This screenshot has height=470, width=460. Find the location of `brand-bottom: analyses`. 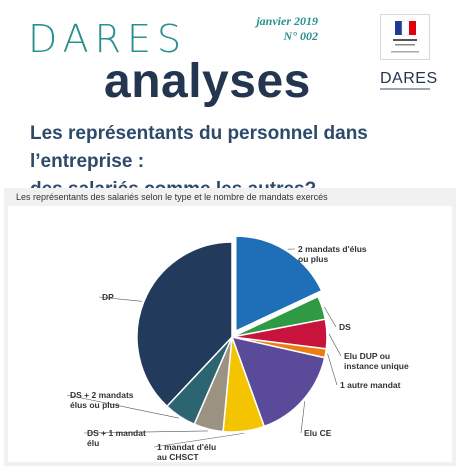

brand-bottom: analyses is located at coordinates (207, 81).